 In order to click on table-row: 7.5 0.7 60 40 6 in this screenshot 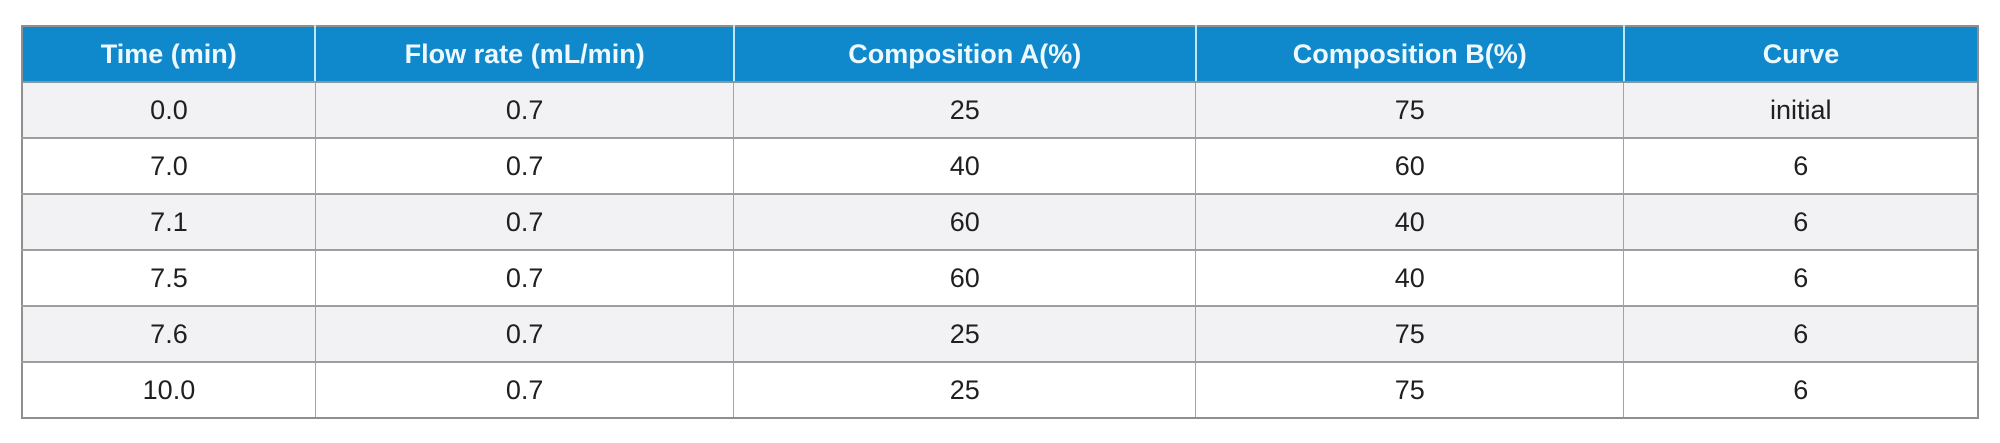, I will do `click(1000, 278)`.